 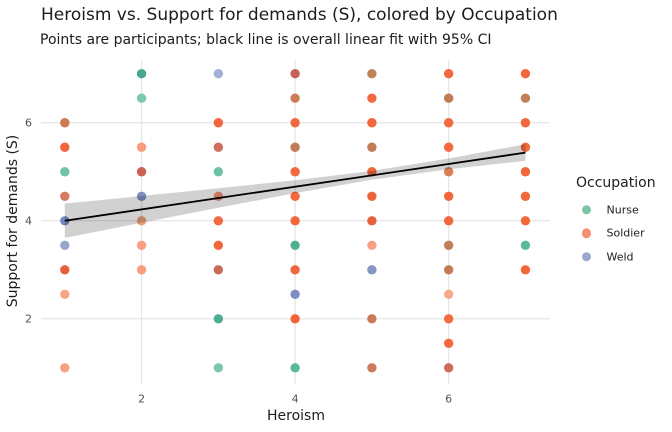 I want to click on x-tick-label: 2, so click(x=142, y=398).